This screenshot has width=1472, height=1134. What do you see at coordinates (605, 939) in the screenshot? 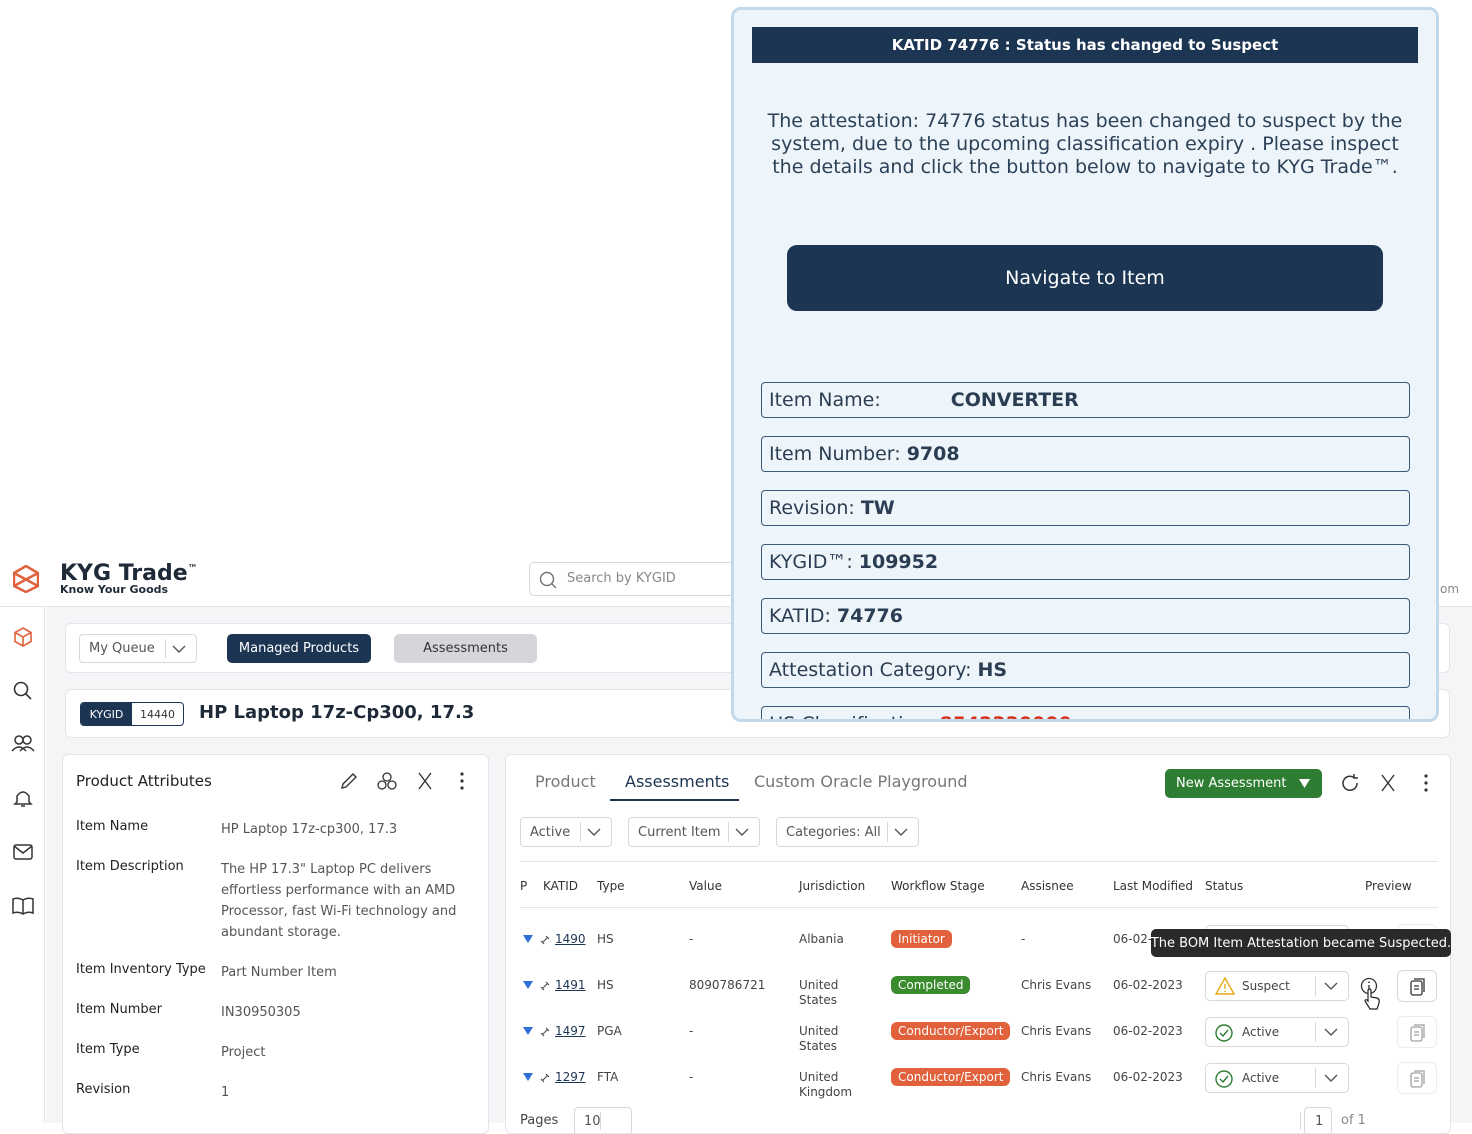
I see `type: HS` at bounding box center [605, 939].